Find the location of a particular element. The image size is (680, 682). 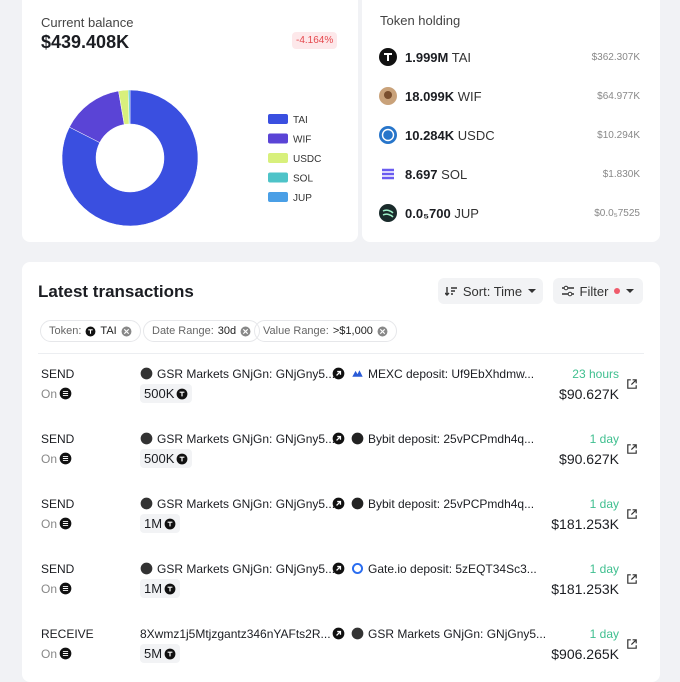

chip-remove-svg is located at coordinates (245, 331).